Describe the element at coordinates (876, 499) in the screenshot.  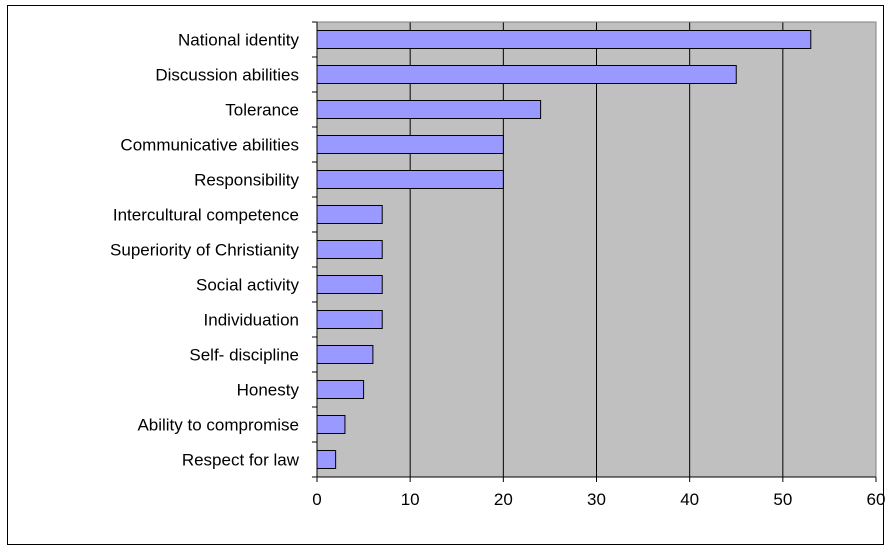
I see `x-tick-label: 60` at that location.